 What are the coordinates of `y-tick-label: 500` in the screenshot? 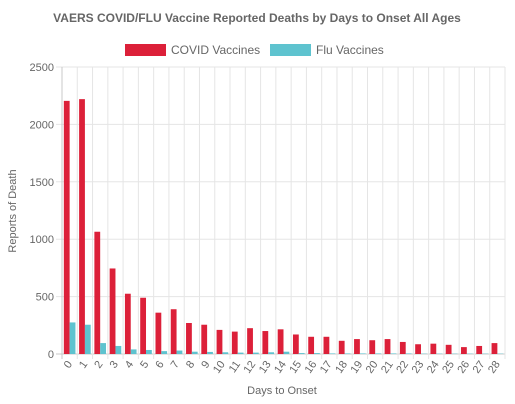 It's located at (45, 298).